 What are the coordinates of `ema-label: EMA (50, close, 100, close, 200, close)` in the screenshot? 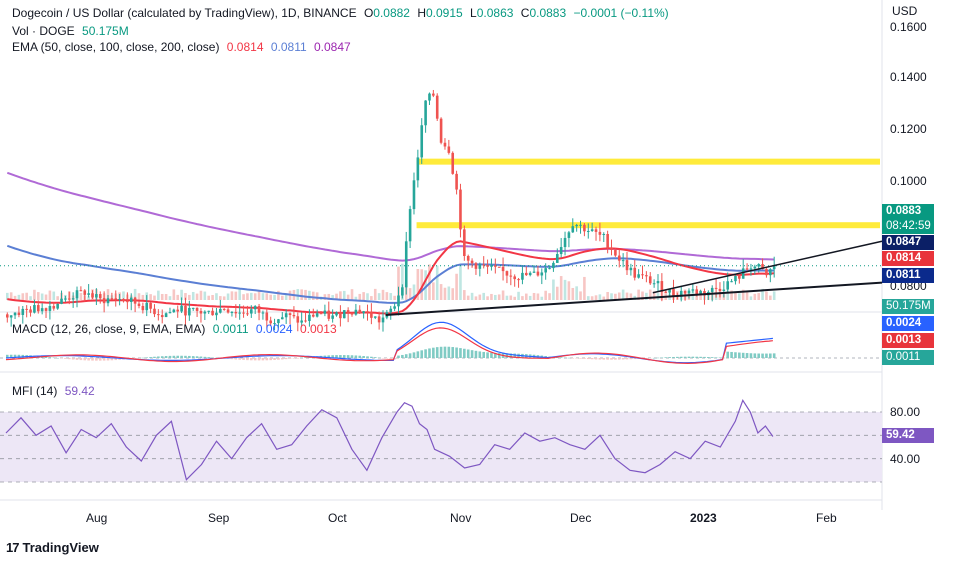 It's located at (116, 47).